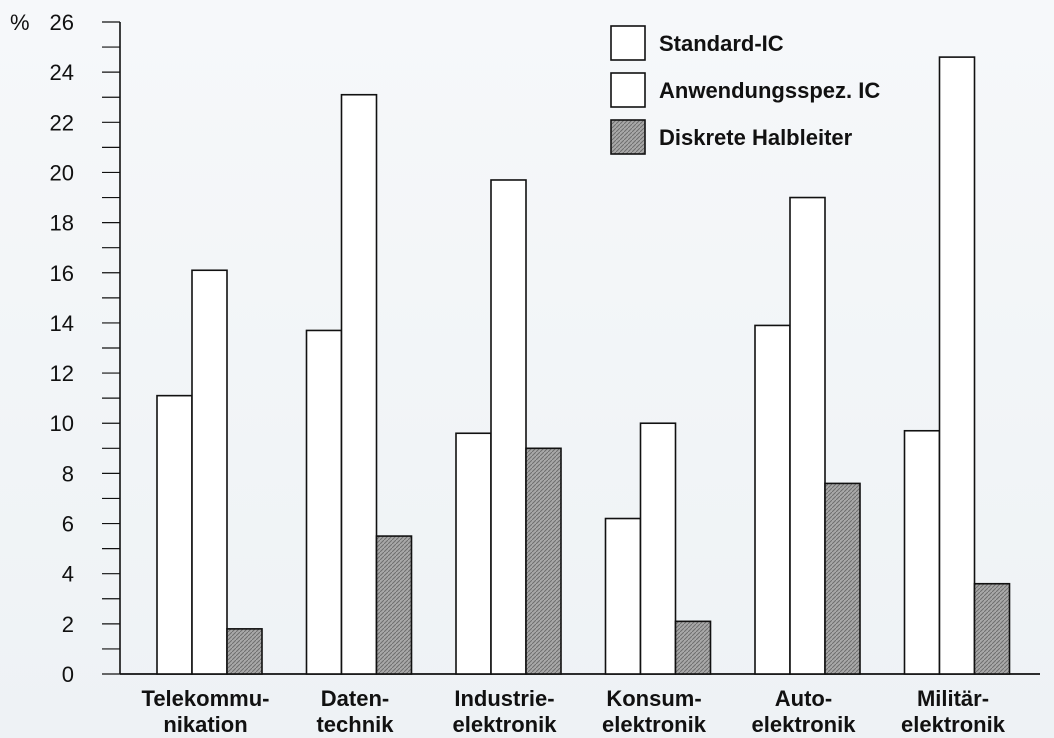  What do you see at coordinates (62, 273) in the screenshot?
I see `y-tick-label: 16` at bounding box center [62, 273].